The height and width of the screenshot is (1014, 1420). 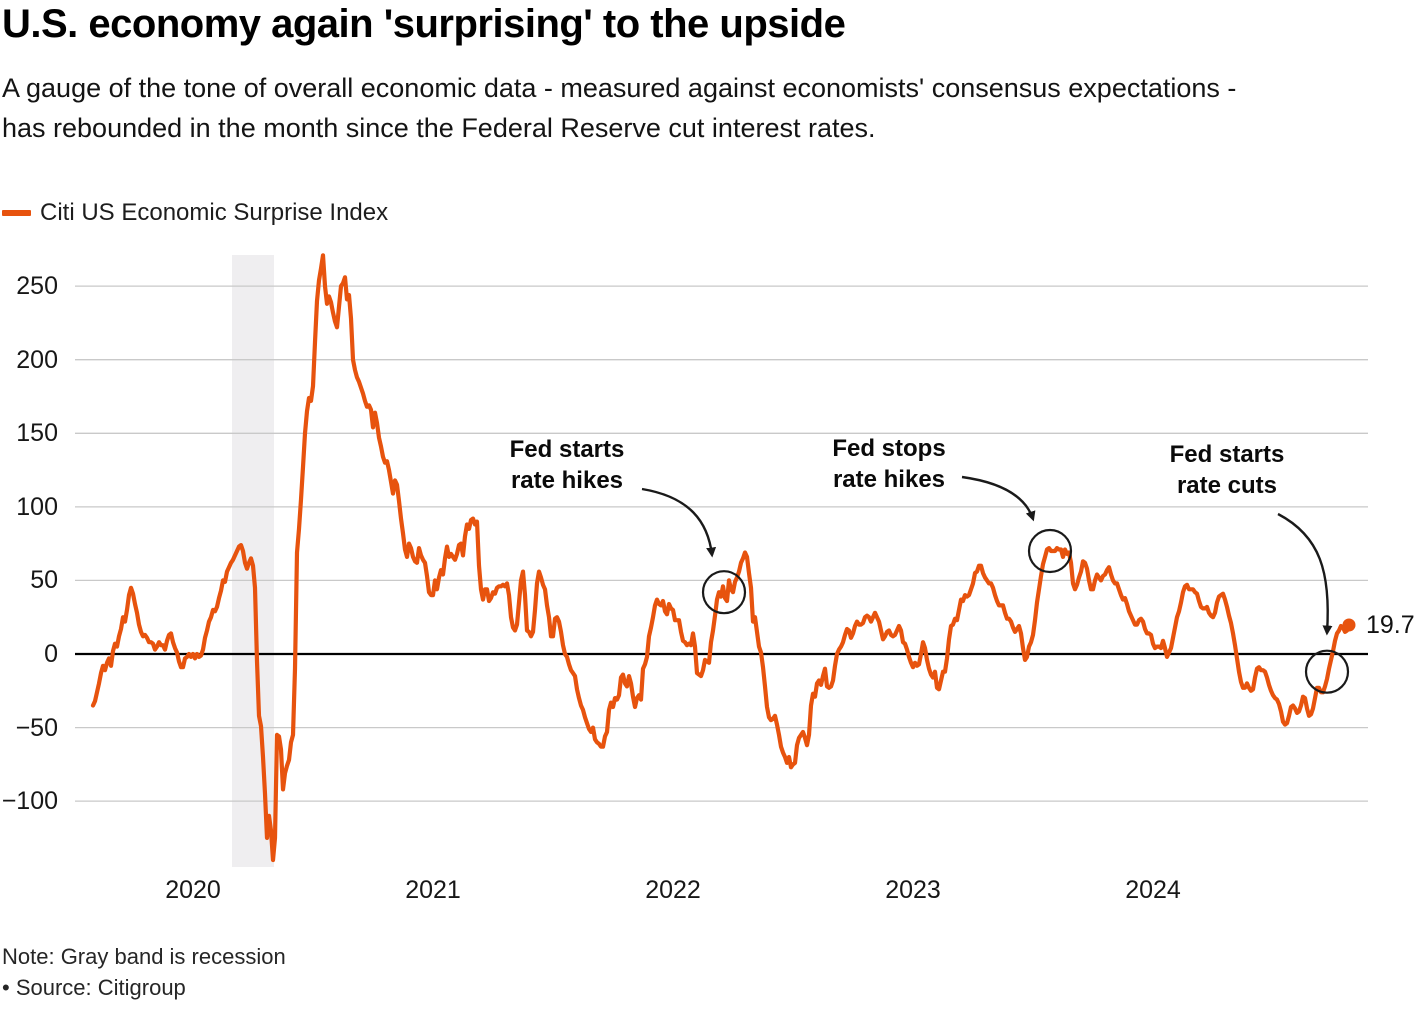 What do you see at coordinates (94, 987) in the screenshot?
I see `chart-source: • Source: Citigroup` at bounding box center [94, 987].